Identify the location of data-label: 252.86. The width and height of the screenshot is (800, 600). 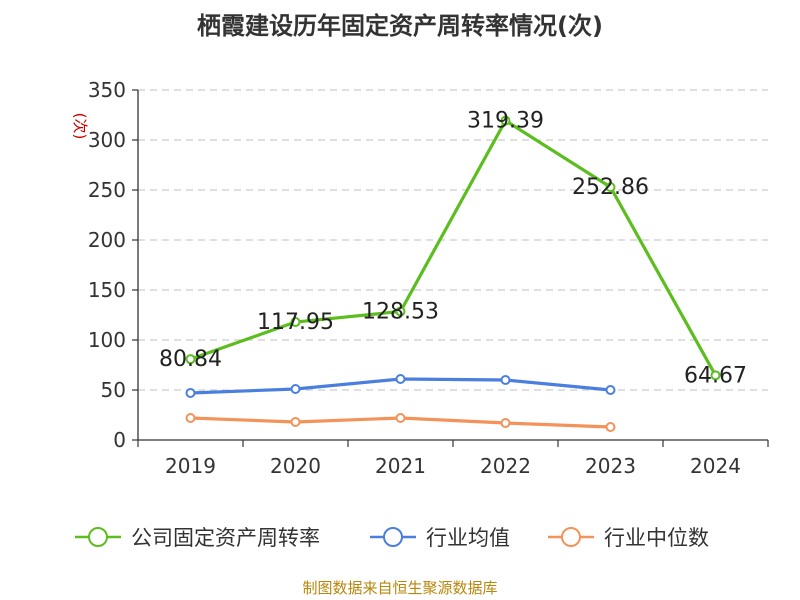
(610, 187).